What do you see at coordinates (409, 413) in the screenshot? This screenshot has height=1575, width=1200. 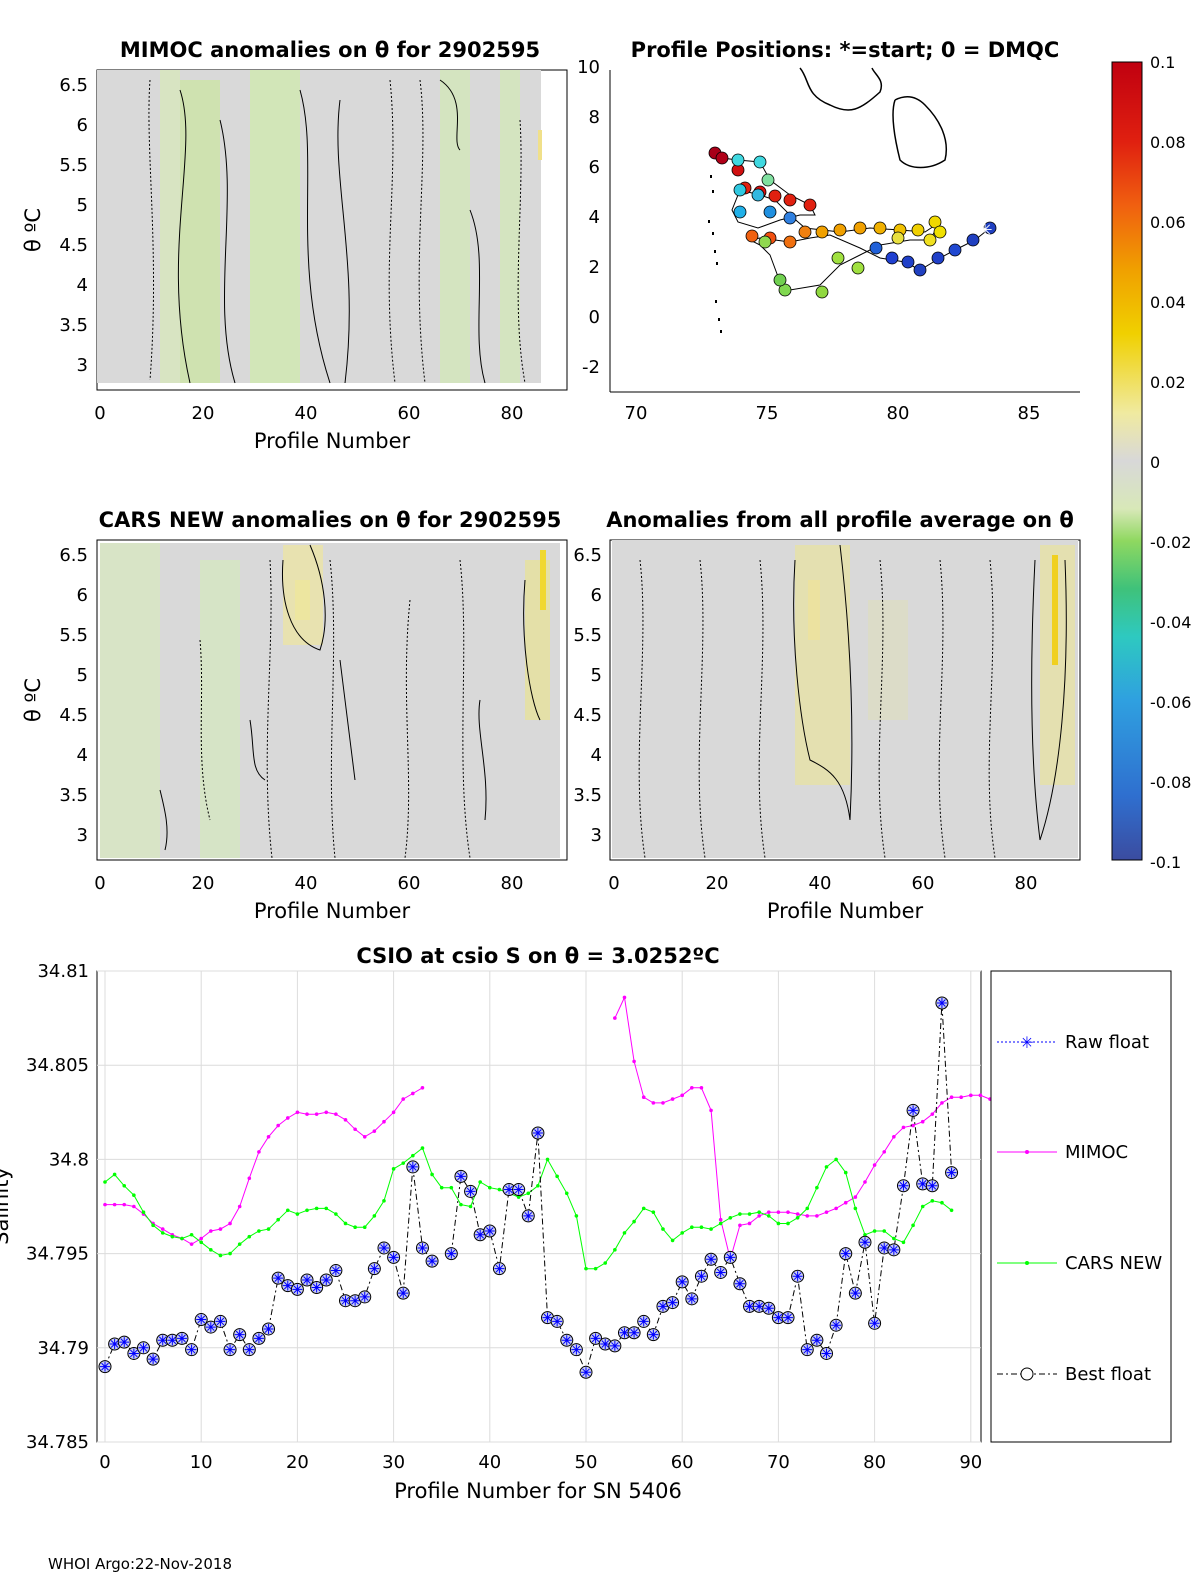 I see `mimoc-xtick: 60` at bounding box center [409, 413].